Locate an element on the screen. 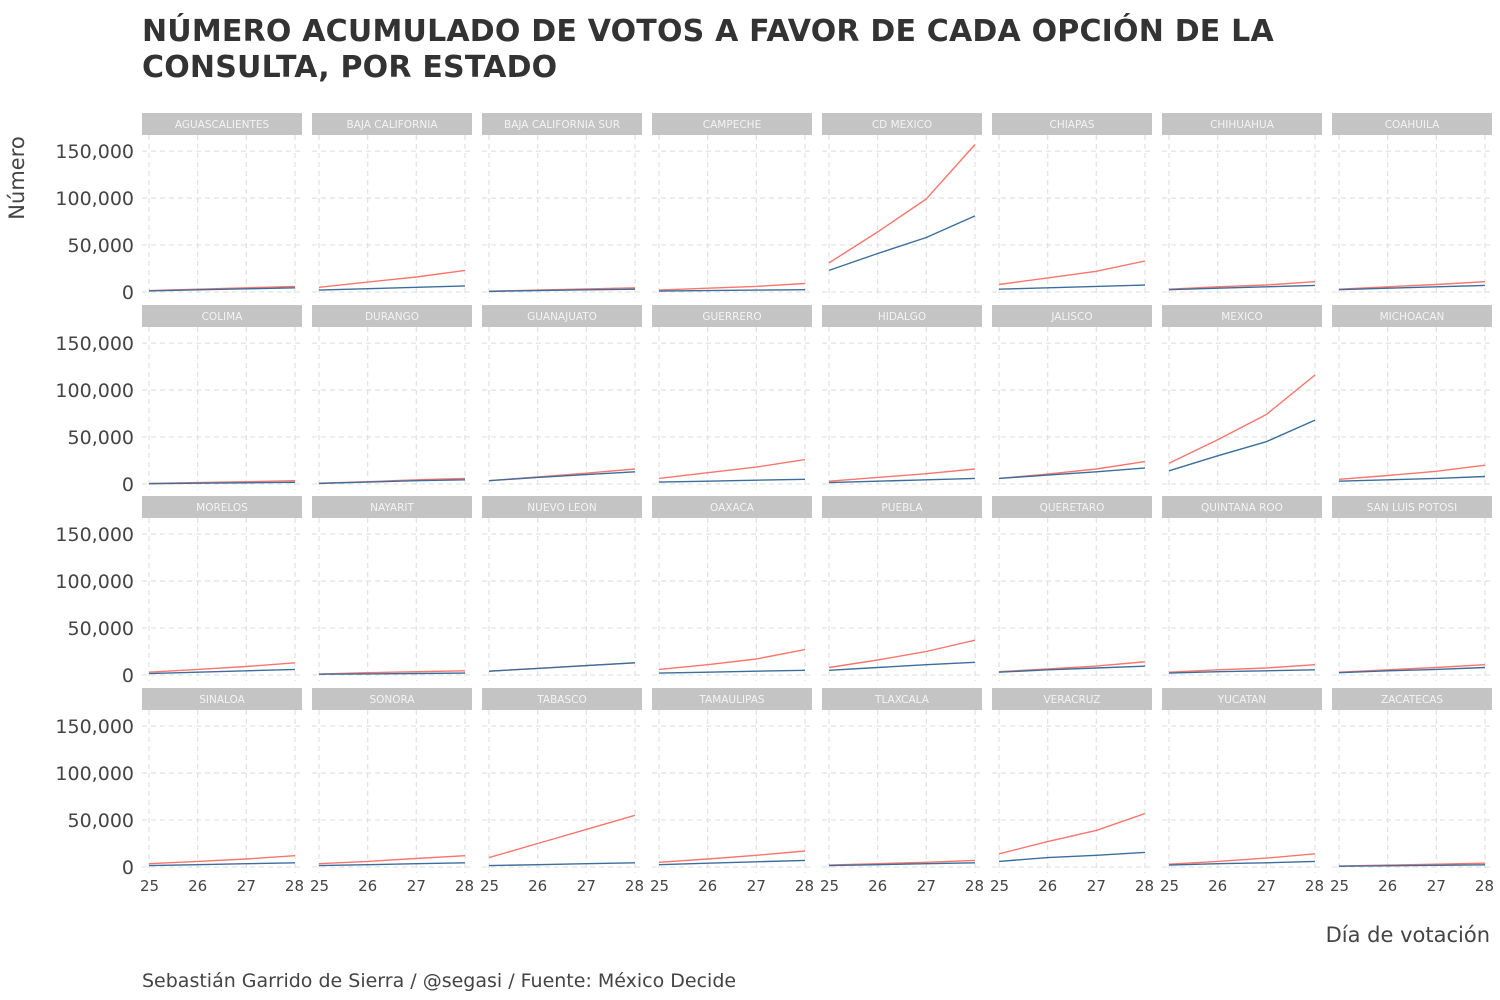 The height and width of the screenshot is (1000, 1500). facet-strip-label: OAXACA is located at coordinates (732, 508).